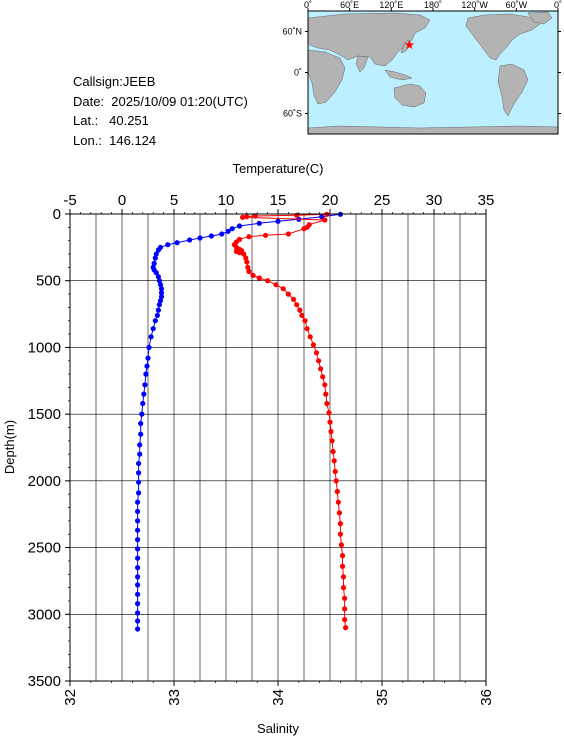 Image resolution: width=564 pixels, height=736 pixels. I want to click on salinity-tick-label: 35, so click(382, 697).